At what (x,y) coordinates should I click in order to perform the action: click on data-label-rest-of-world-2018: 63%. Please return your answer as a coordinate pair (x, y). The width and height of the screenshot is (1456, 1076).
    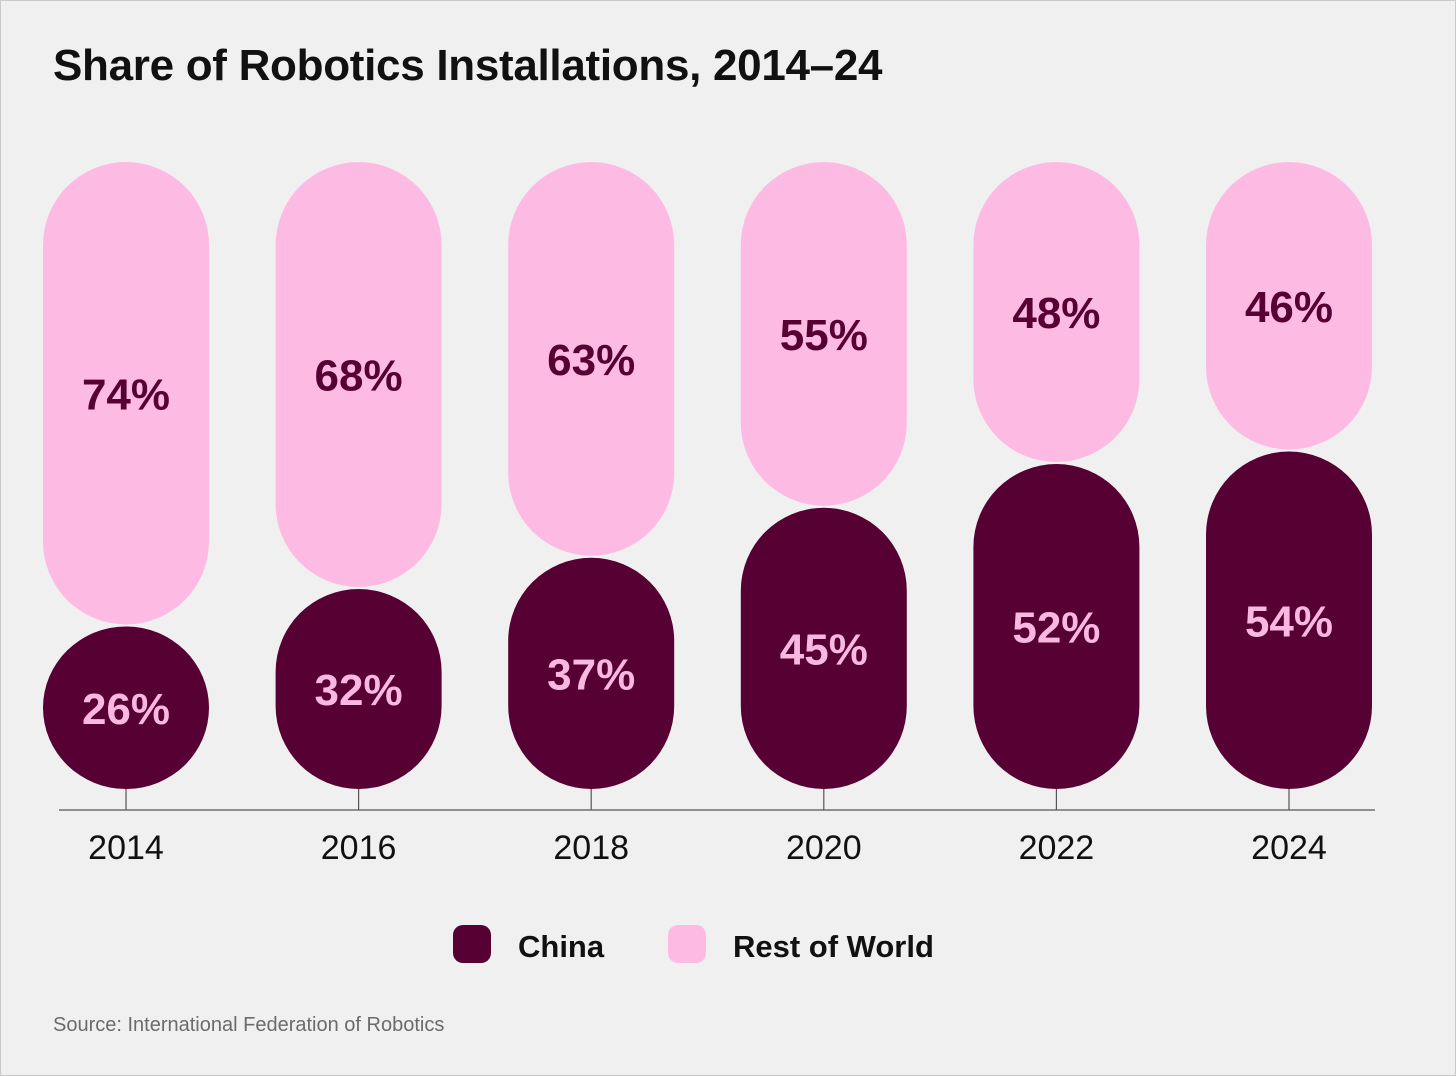
    Looking at the image, I should click on (591, 360).